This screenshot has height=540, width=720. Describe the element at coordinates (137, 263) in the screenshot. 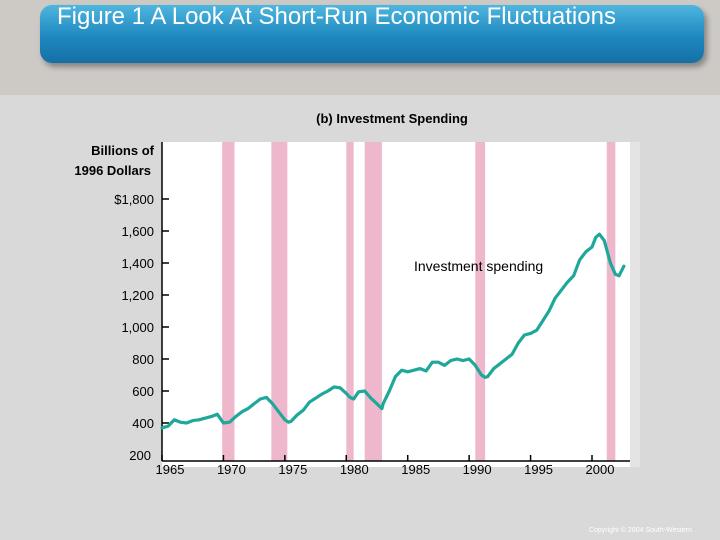

I see `y-tick-label-1400: 1,400` at that location.